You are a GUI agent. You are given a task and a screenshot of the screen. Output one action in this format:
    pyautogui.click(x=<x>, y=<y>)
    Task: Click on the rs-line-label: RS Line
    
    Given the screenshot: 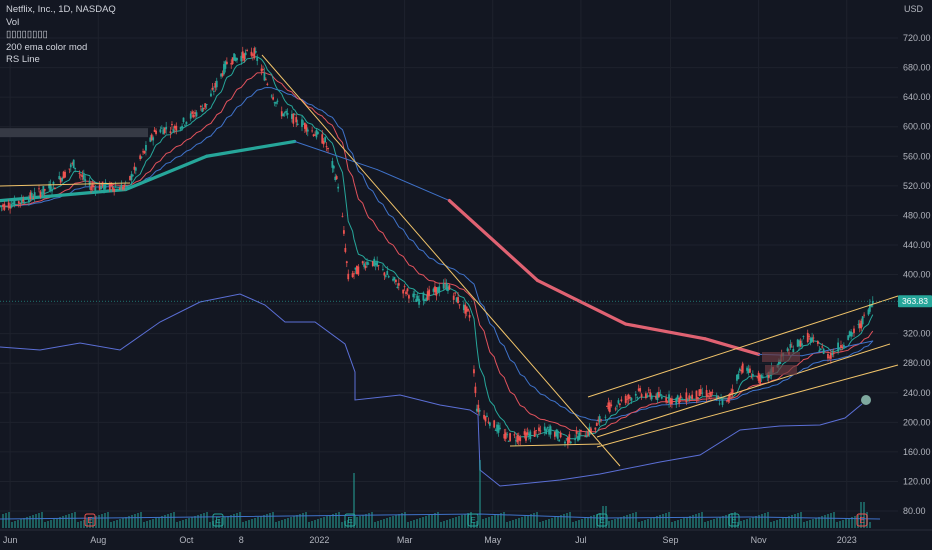 What is the action you would take?
    pyautogui.click(x=23, y=59)
    